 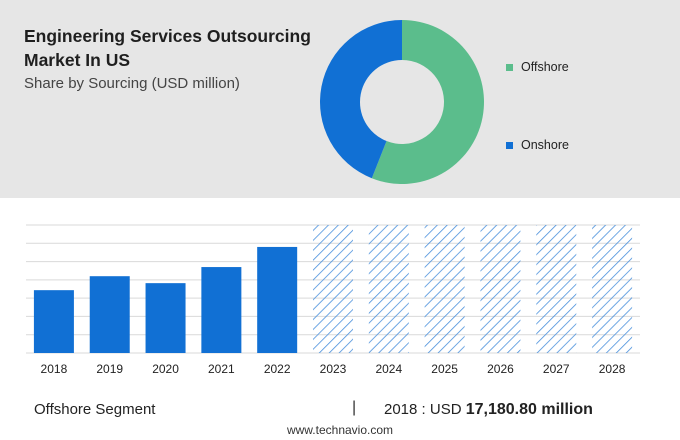 What do you see at coordinates (388, 369) in the screenshot?
I see `x-tick-label-2024: 2024` at bounding box center [388, 369].